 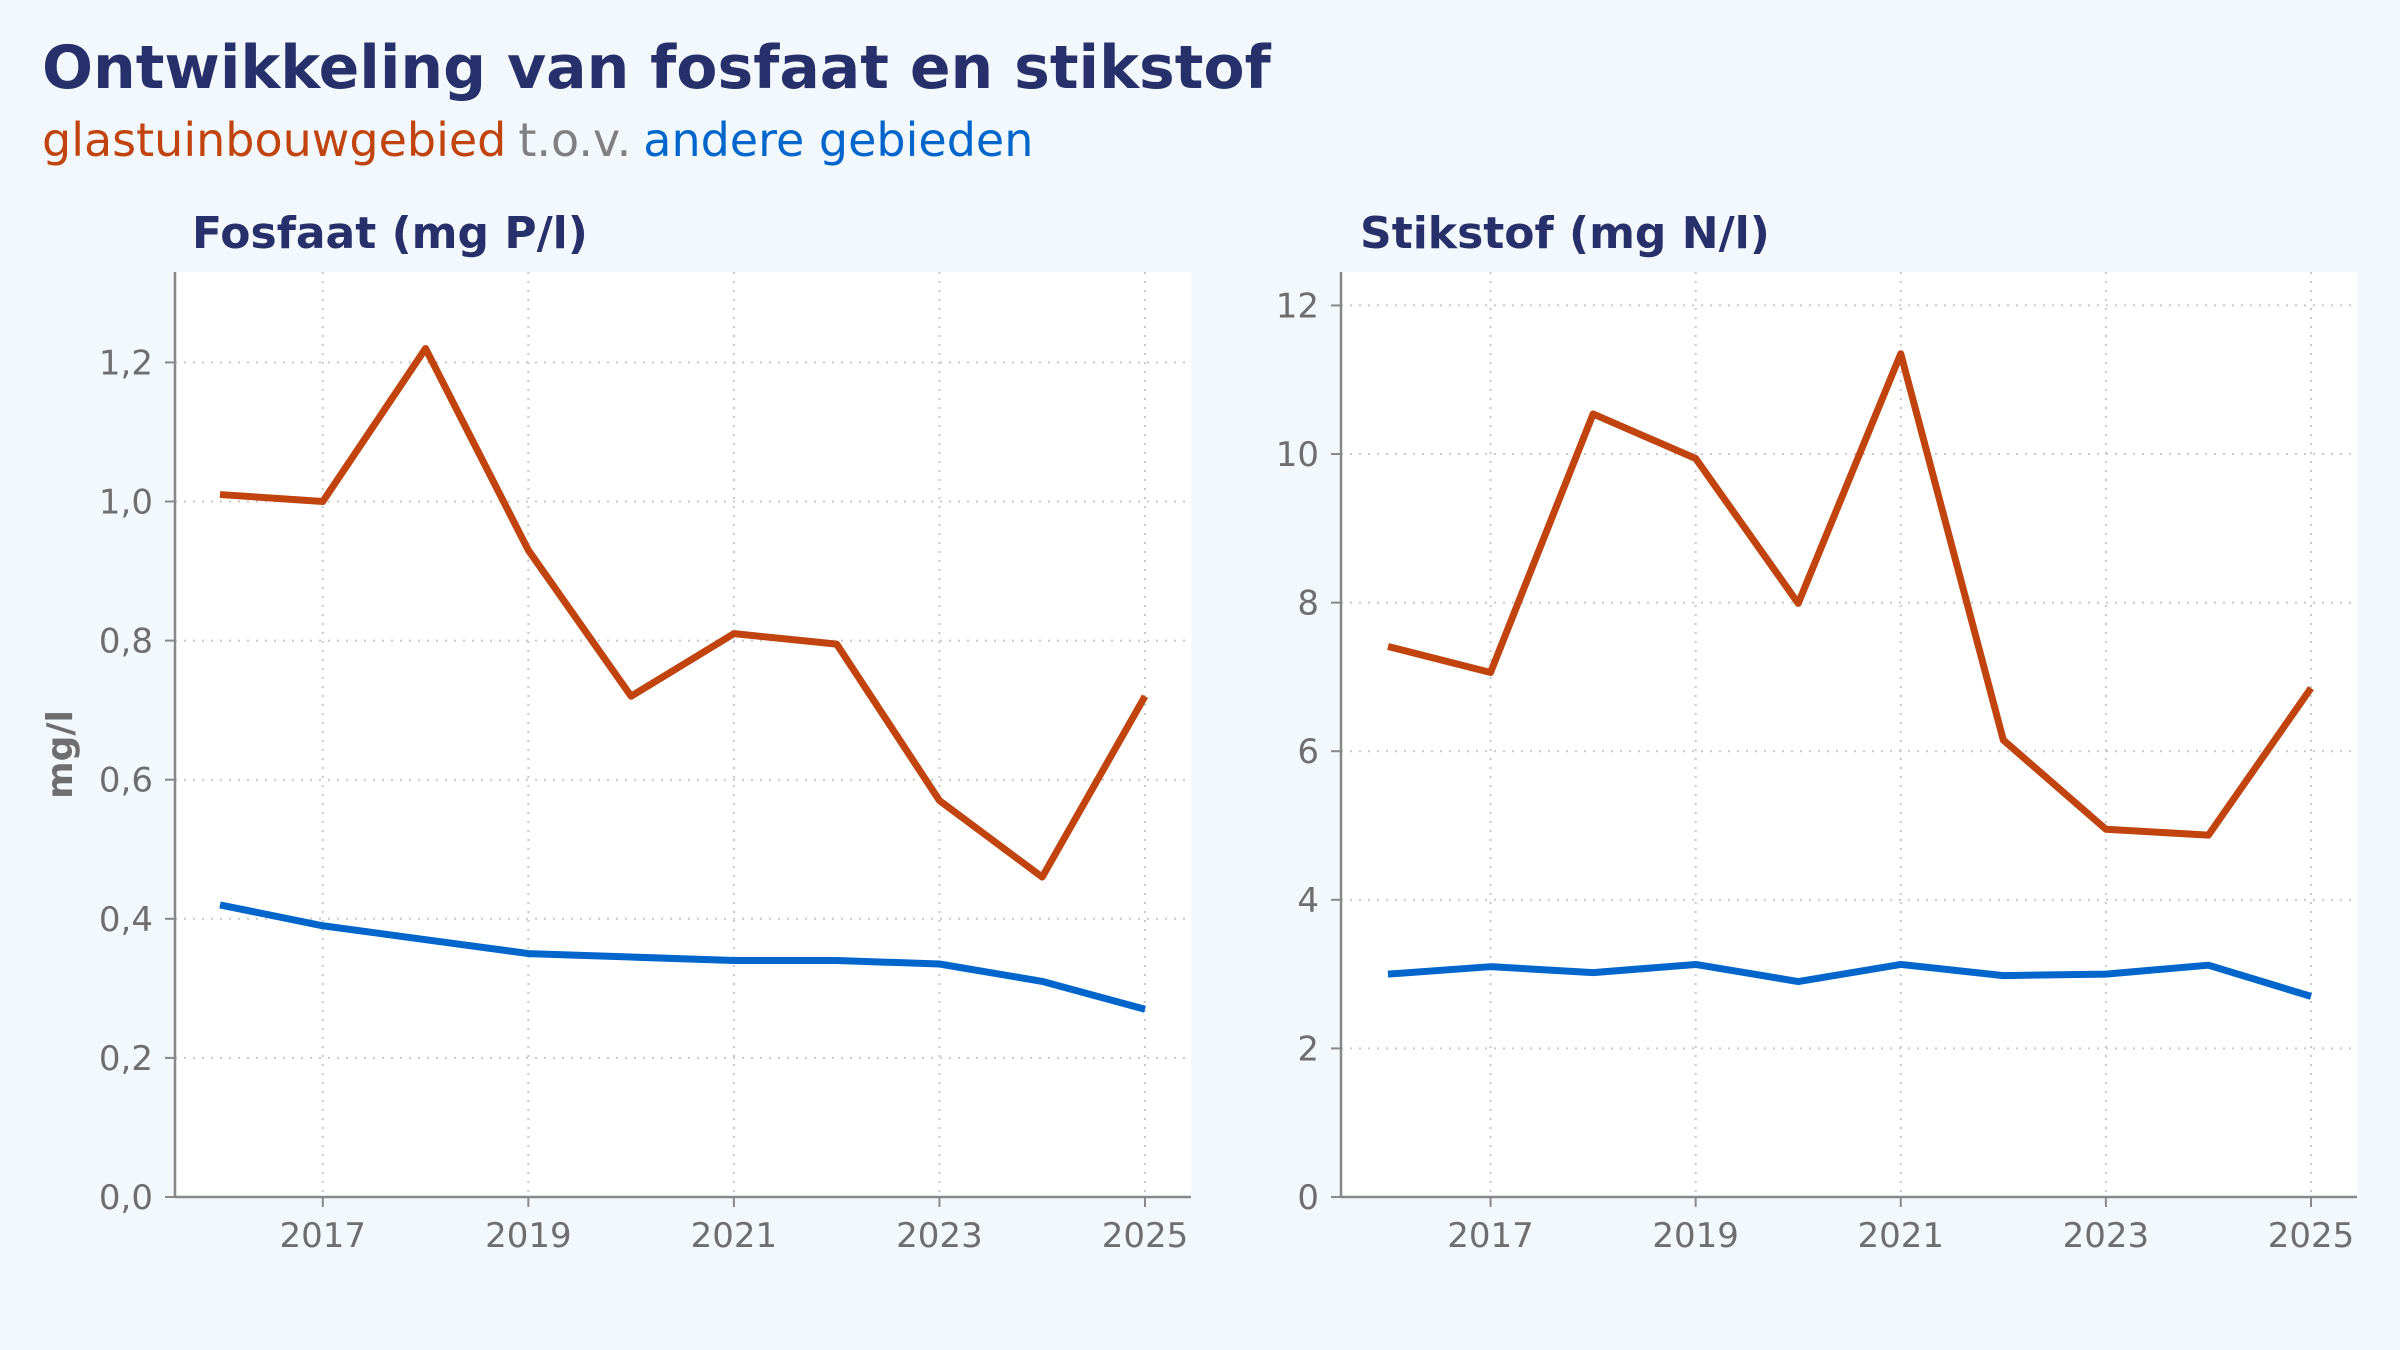 I want to click on y-tick-label: 2, so click(x=1308, y=1049).